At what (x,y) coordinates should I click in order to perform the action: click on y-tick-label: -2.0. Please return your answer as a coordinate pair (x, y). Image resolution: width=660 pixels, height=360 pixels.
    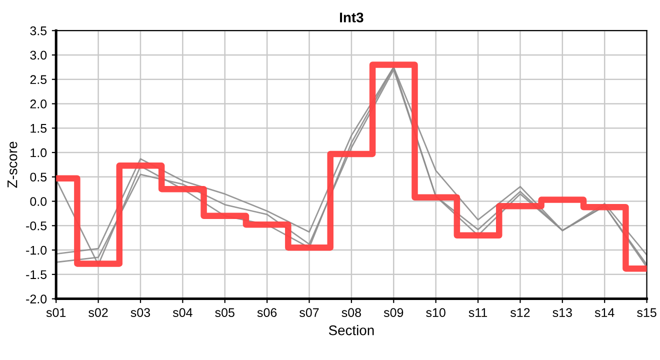
    Looking at the image, I should click on (36, 299).